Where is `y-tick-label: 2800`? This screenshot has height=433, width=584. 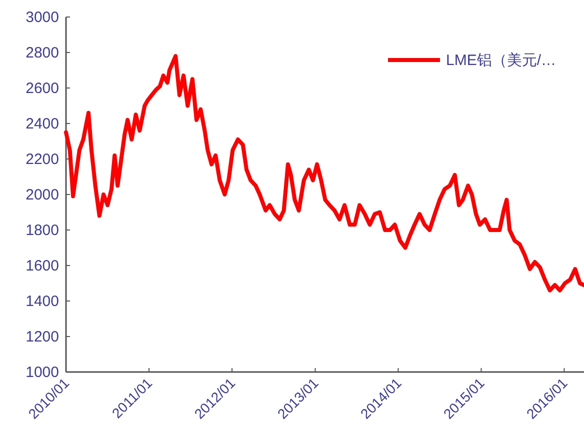 y-tick-label: 2800 is located at coordinates (42, 53).